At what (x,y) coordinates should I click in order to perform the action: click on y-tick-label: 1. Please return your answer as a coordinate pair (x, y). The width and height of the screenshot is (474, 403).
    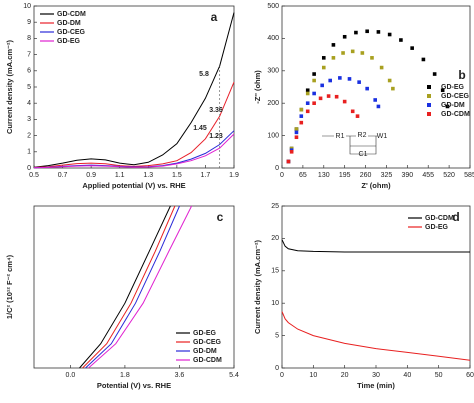
    Looking at the image, I should click on (29, 152).